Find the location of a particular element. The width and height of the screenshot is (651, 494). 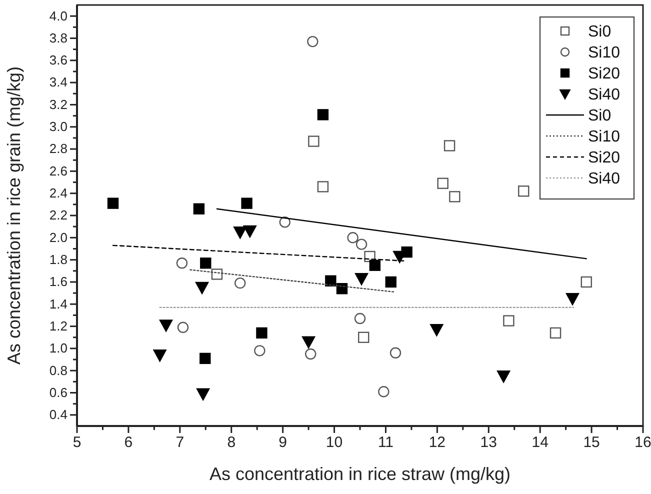

x-tick-label: 14 is located at coordinates (540, 442).